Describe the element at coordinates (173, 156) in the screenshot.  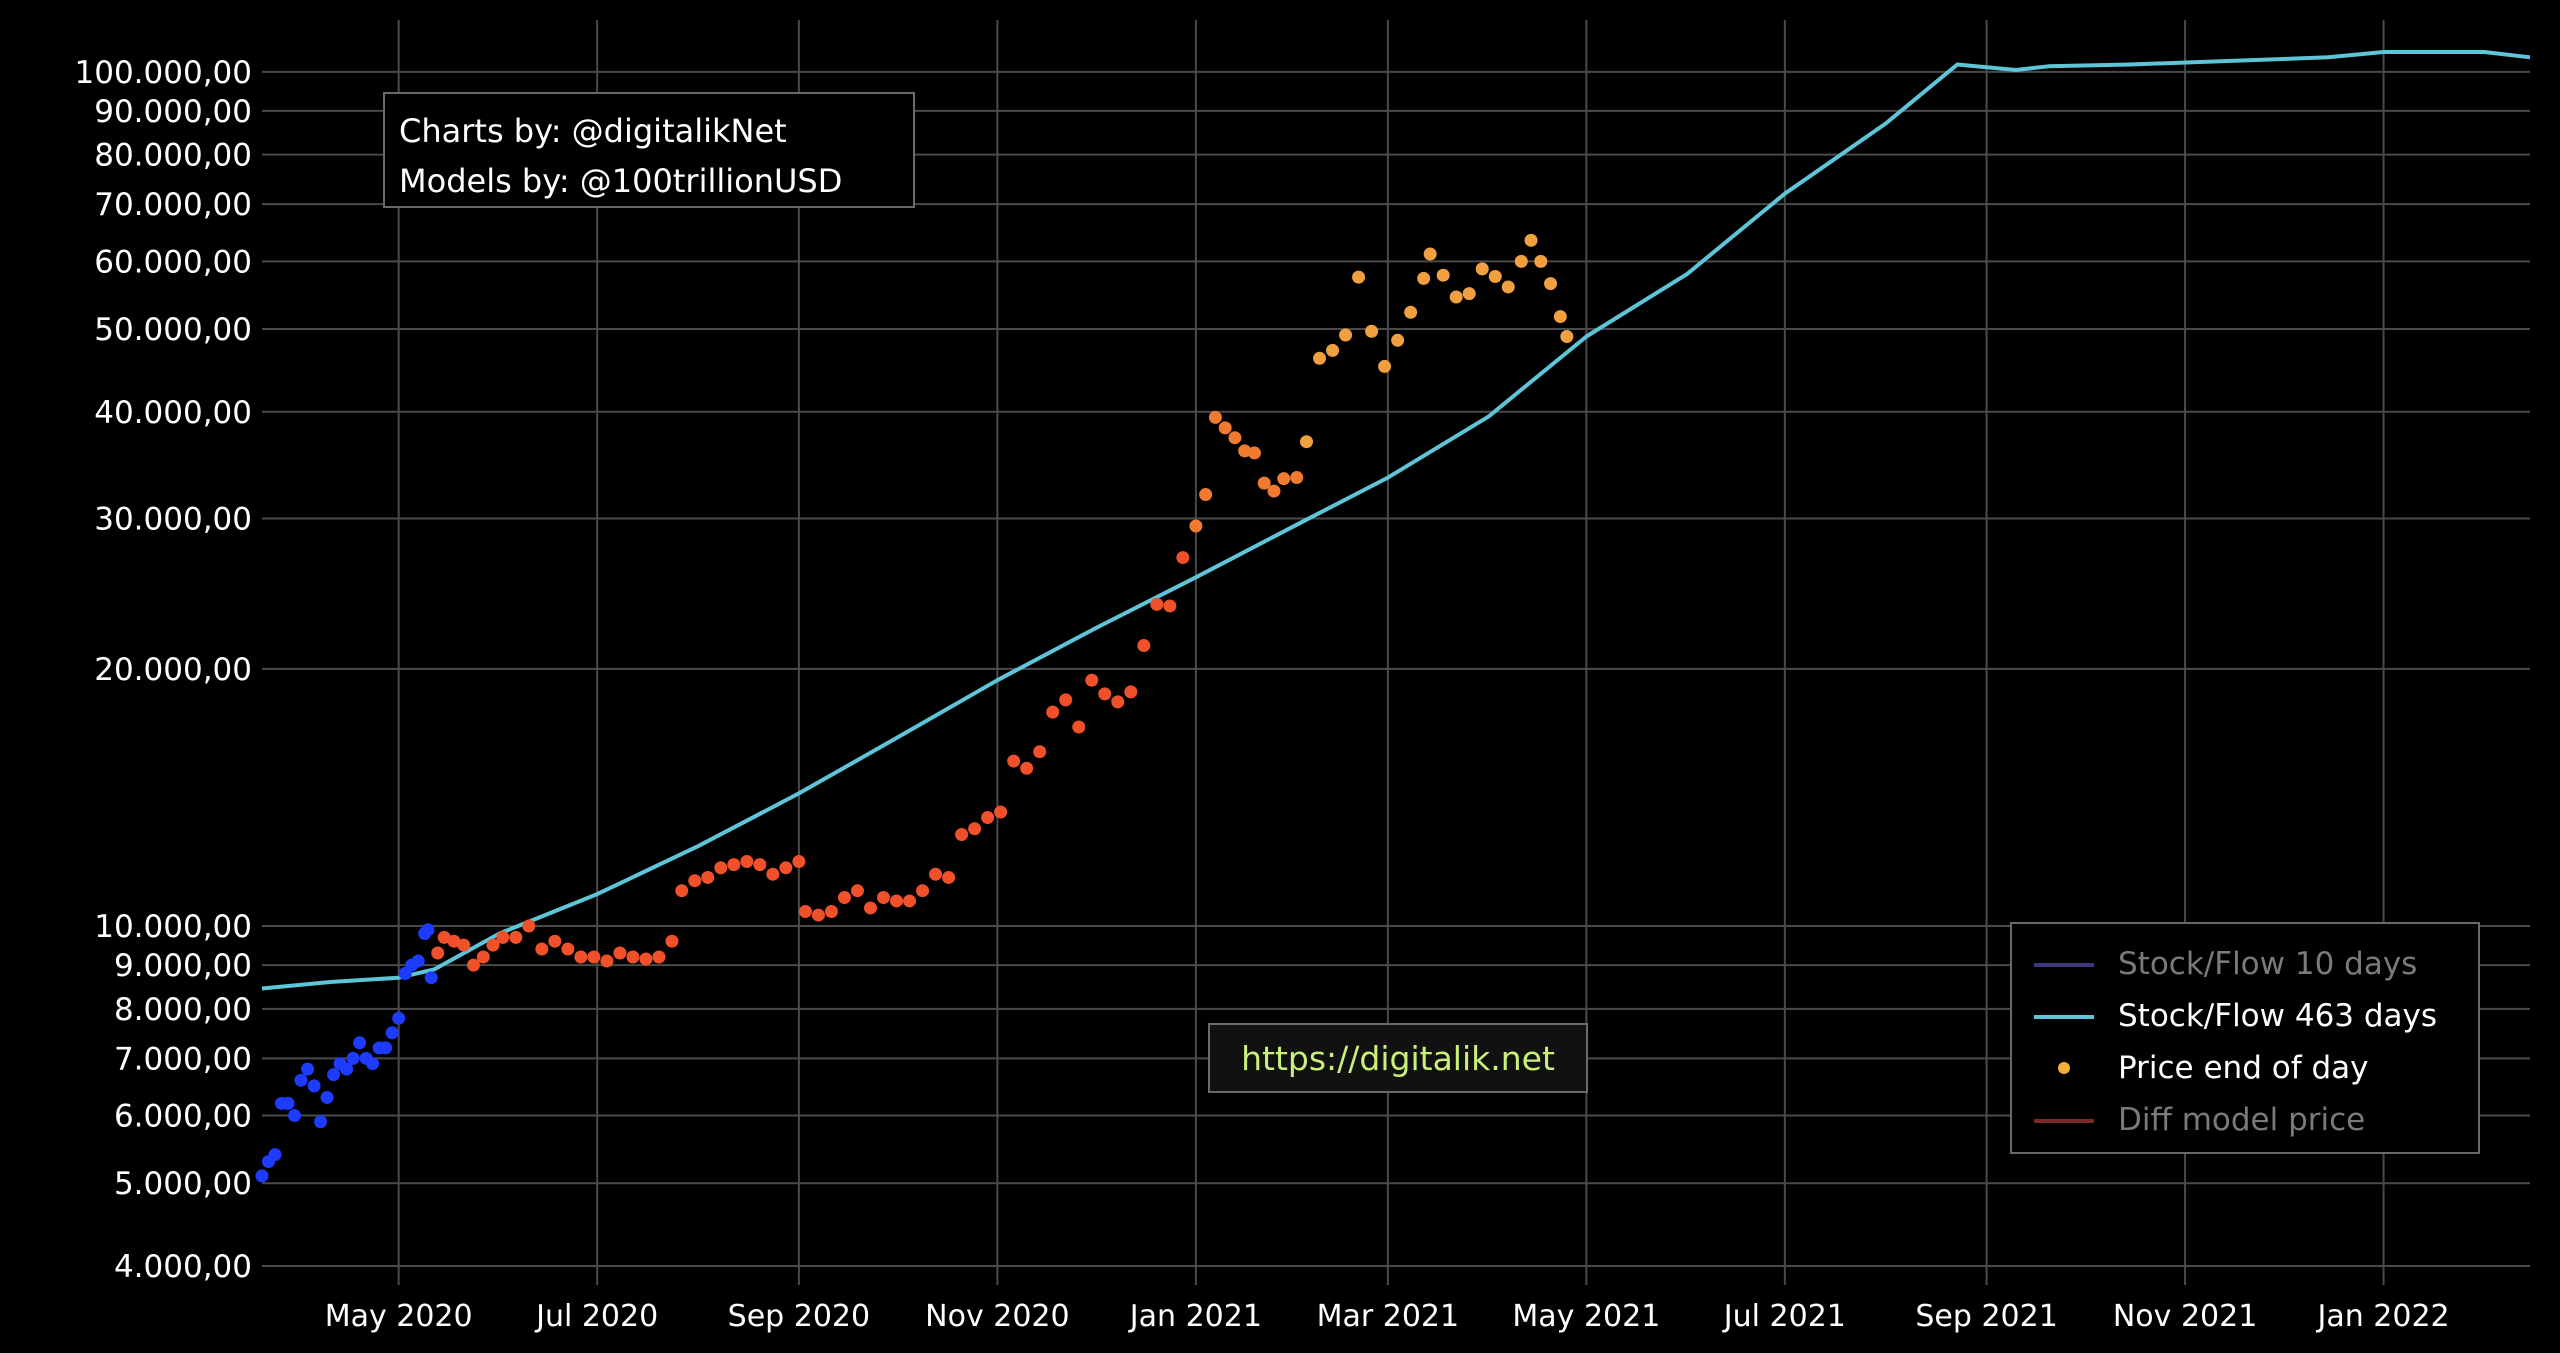
I see `y-tick-label: 80.000,00` at that location.